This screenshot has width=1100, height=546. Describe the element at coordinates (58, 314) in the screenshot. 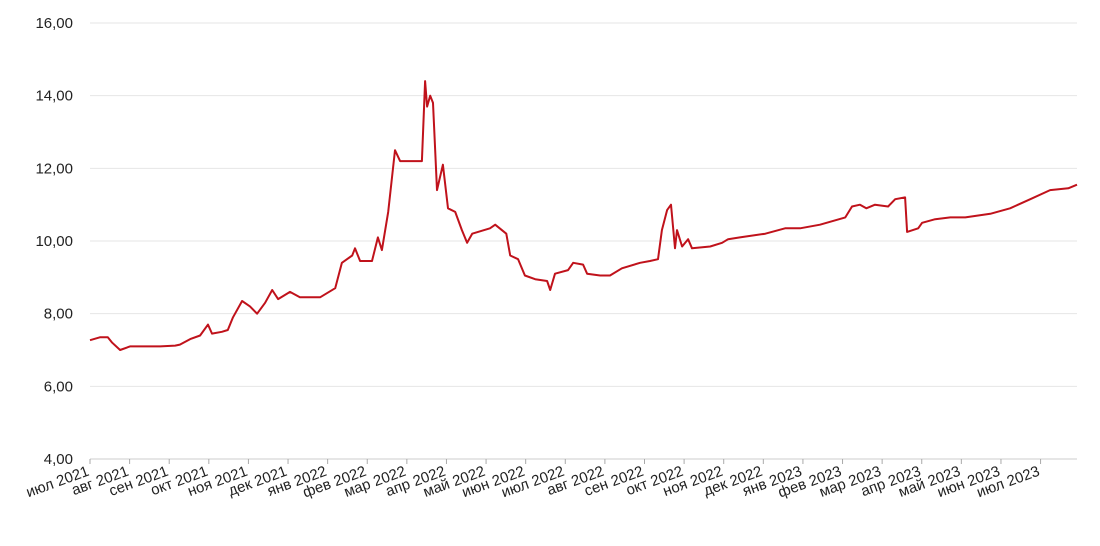

I see `y-tick-label: 8,00` at that location.